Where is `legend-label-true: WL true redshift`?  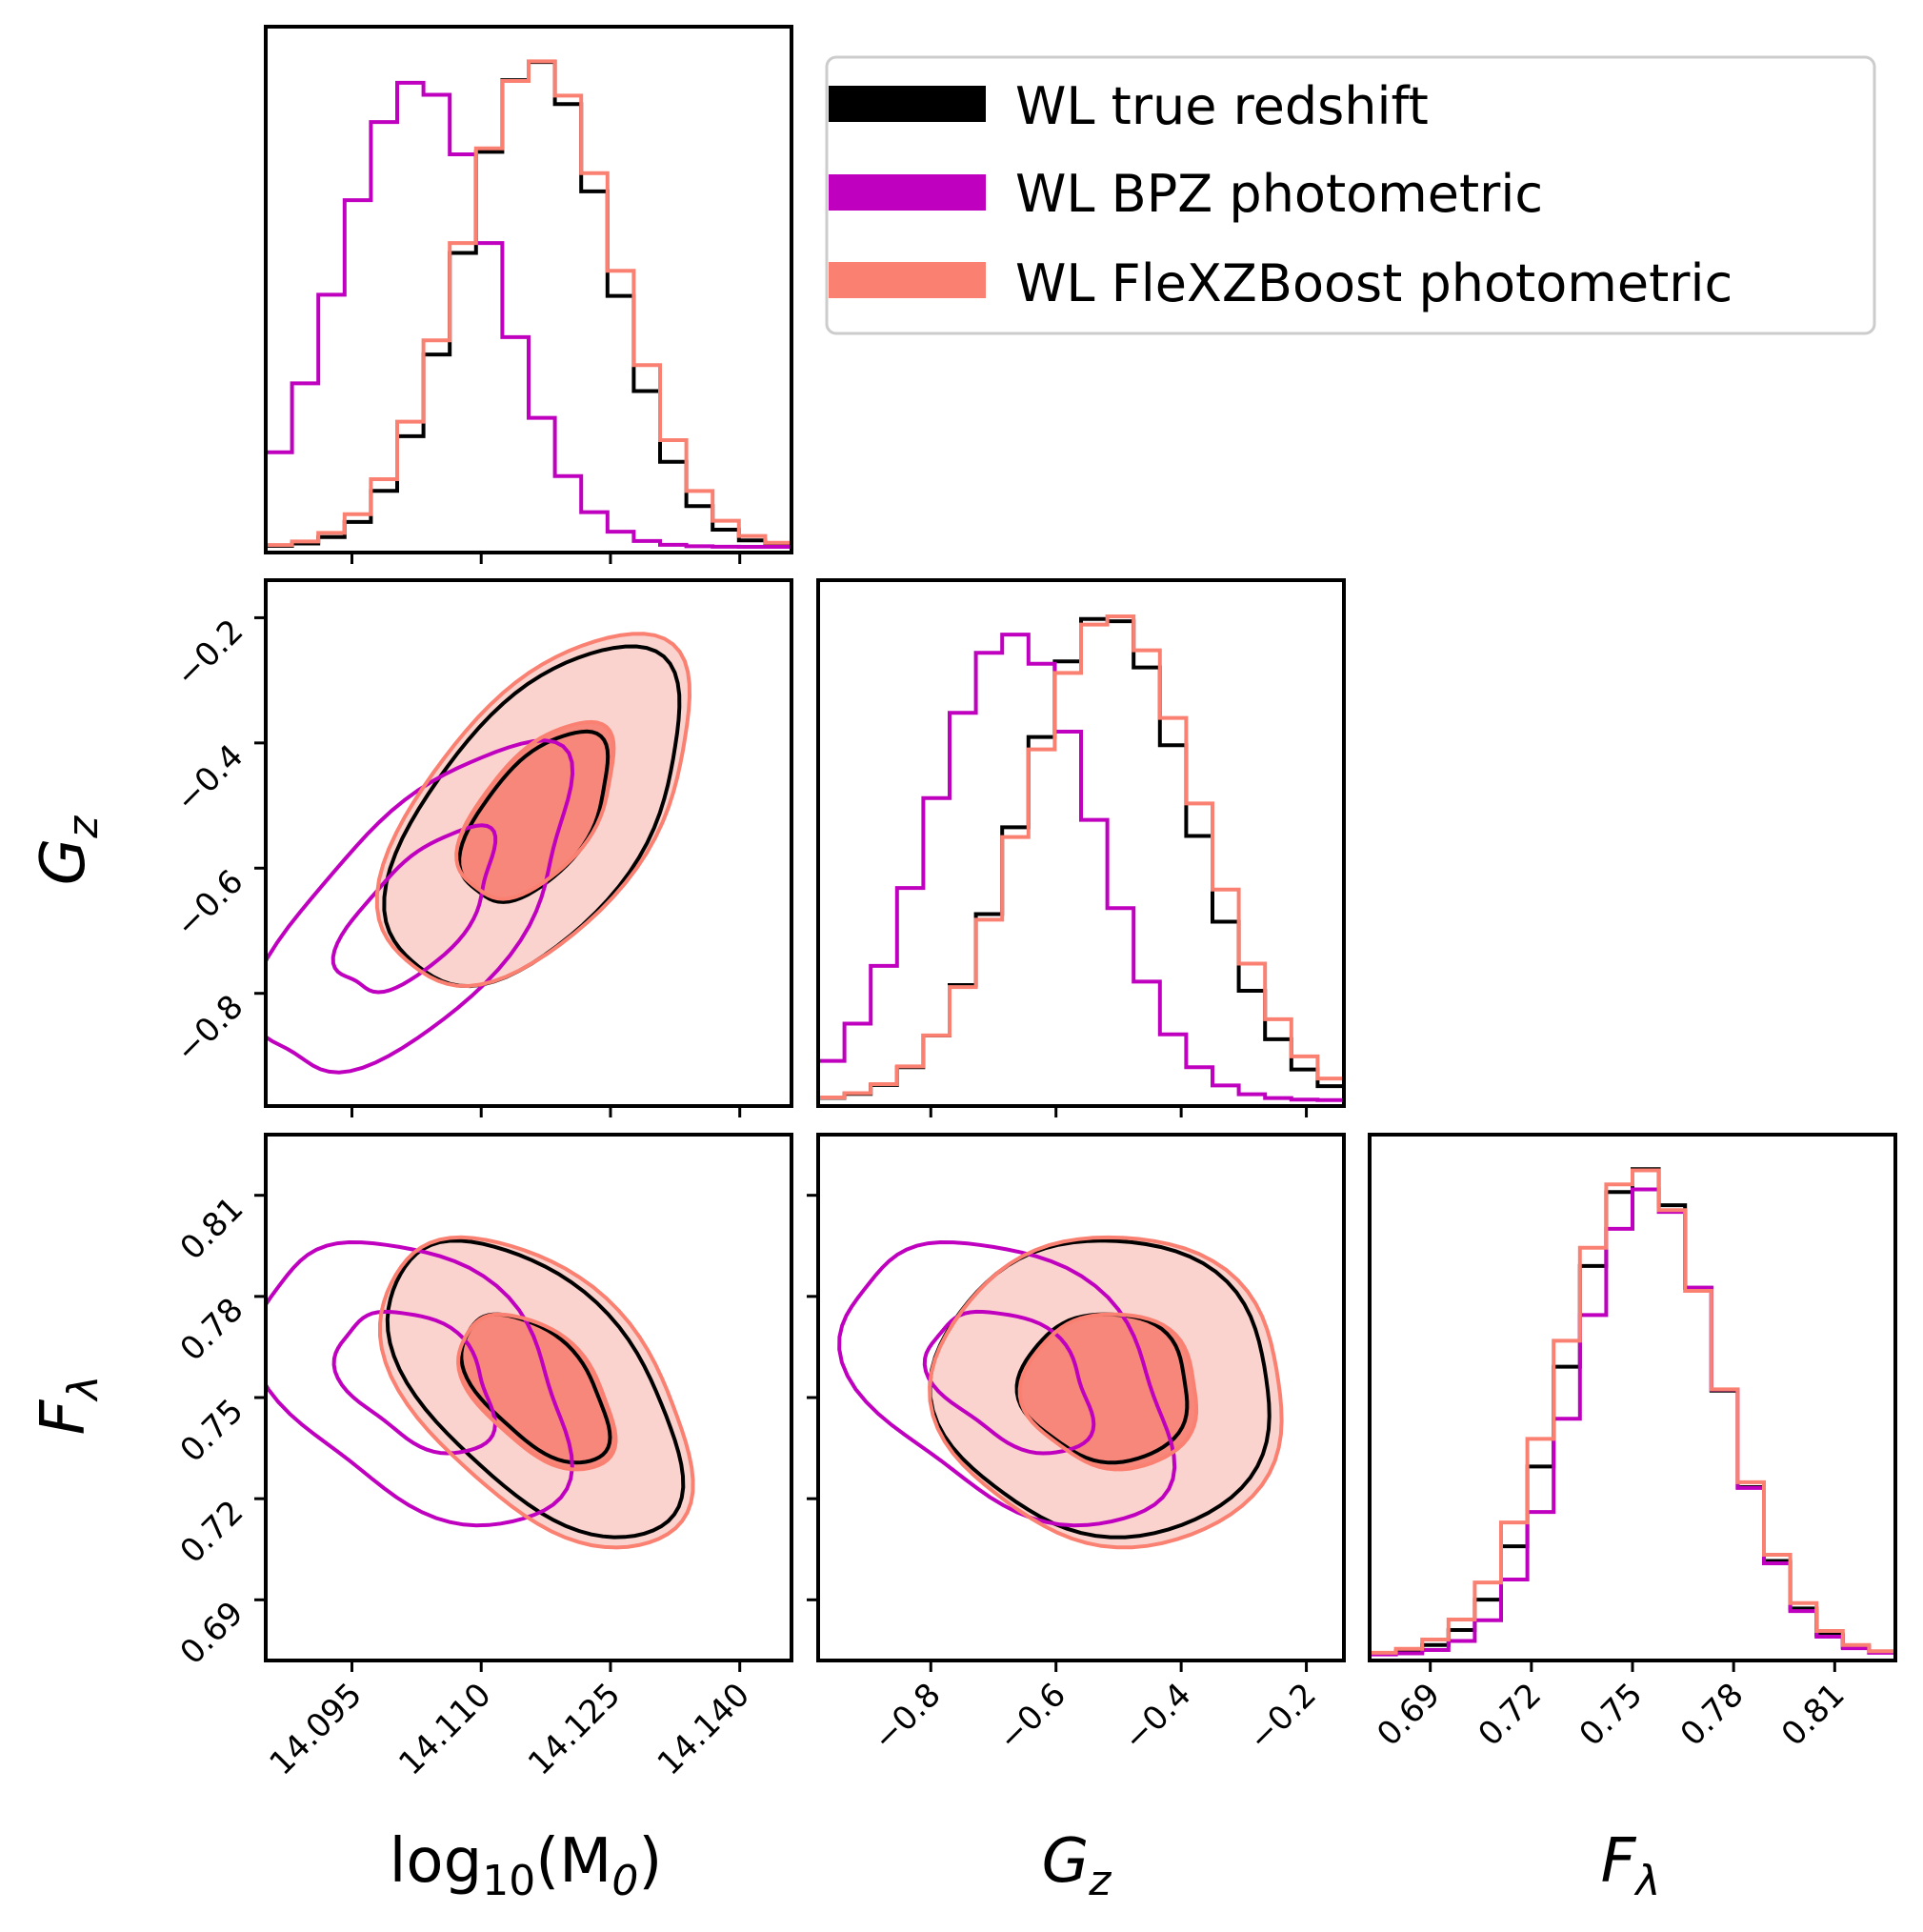
legend-label-true: WL true redshift is located at coordinates (1222, 106).